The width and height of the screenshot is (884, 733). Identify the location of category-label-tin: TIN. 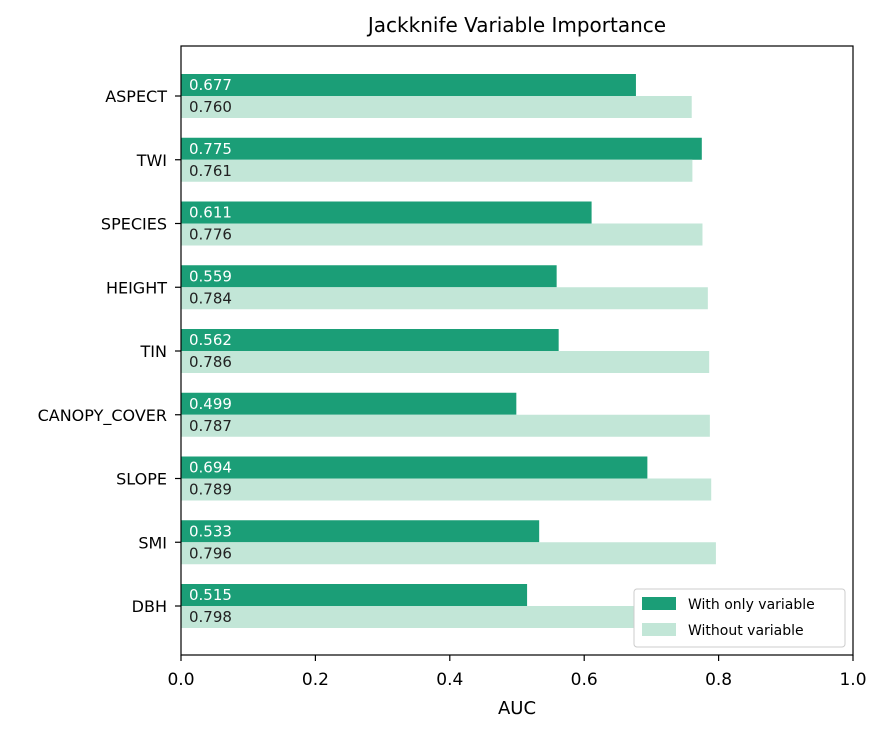
(153, 351).